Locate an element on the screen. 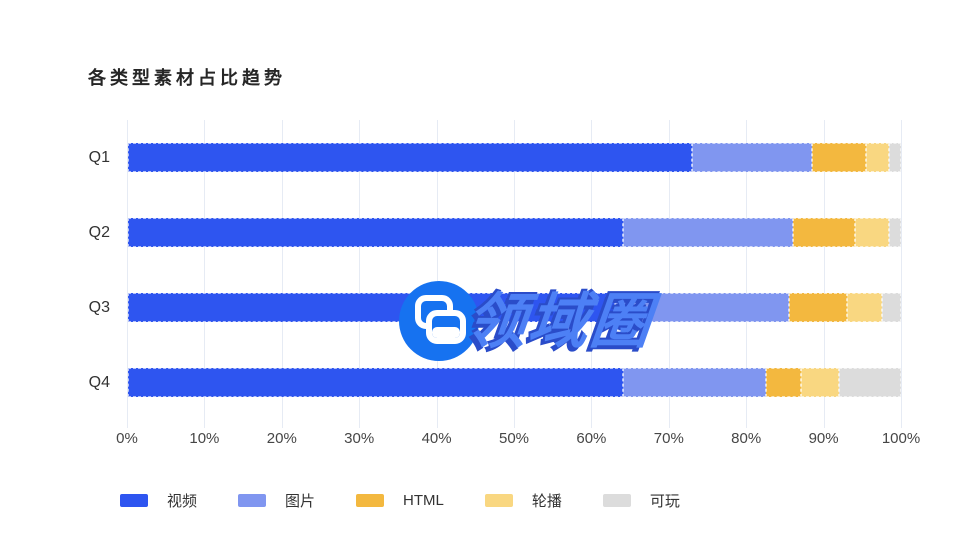 This screenshot has height=543, width=960. y-axis-label: Q3 is located at coordinates (99, 307).